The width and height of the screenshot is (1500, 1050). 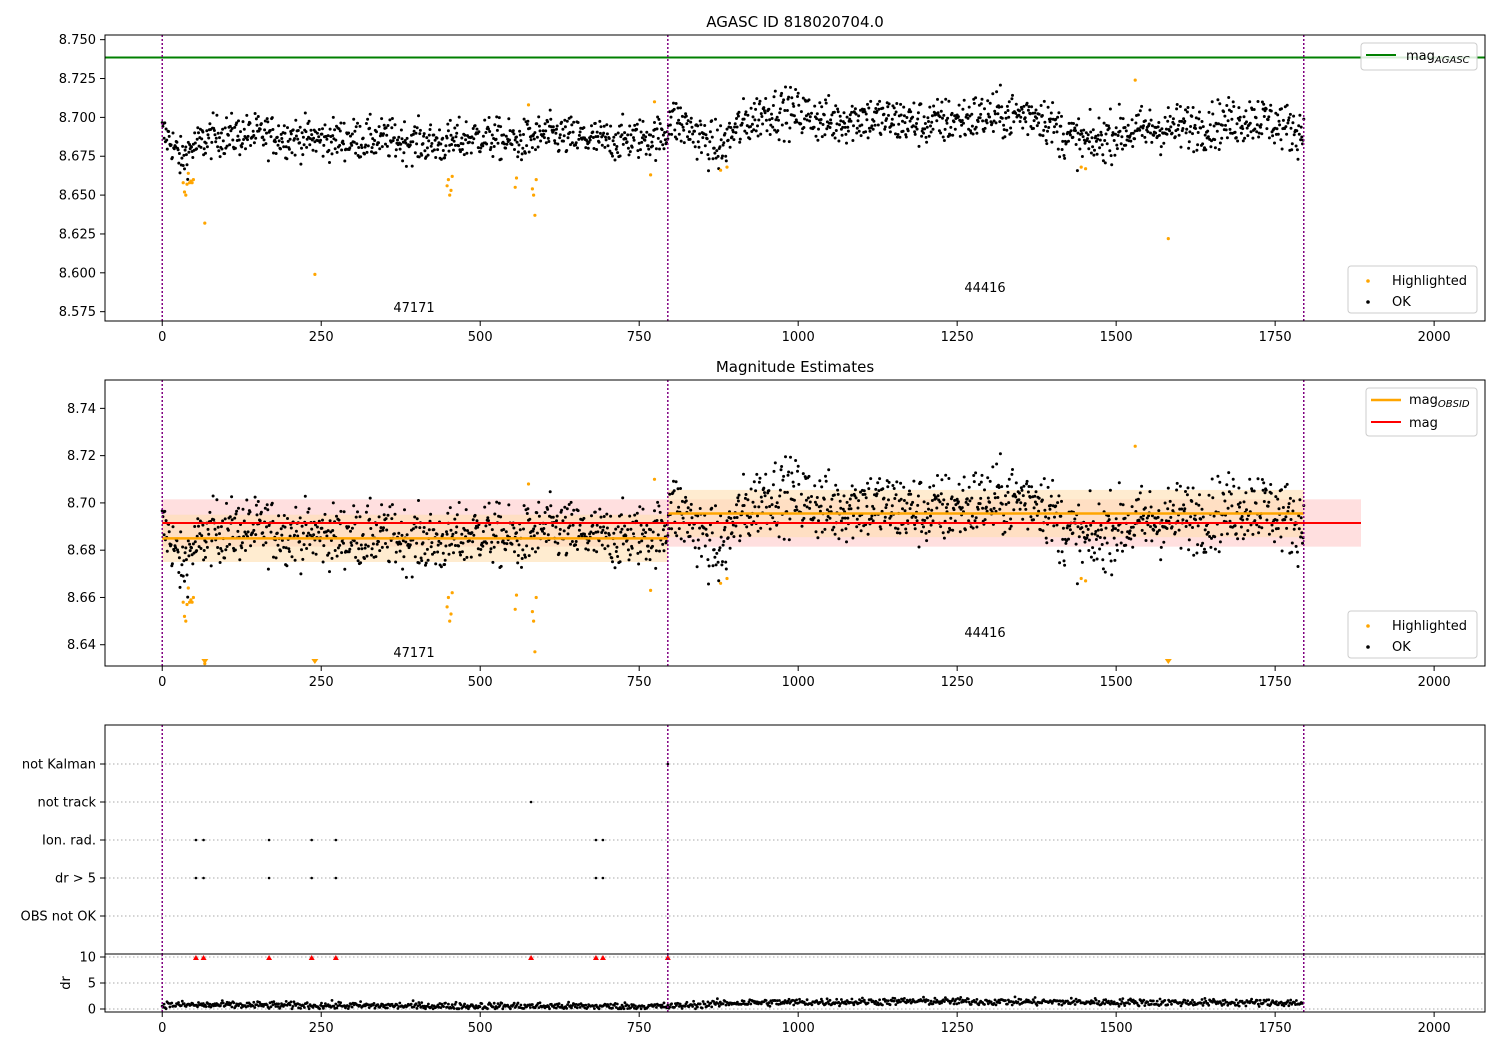 I want to click on x-tick-label: 2000, so click(x=1434, y=682).